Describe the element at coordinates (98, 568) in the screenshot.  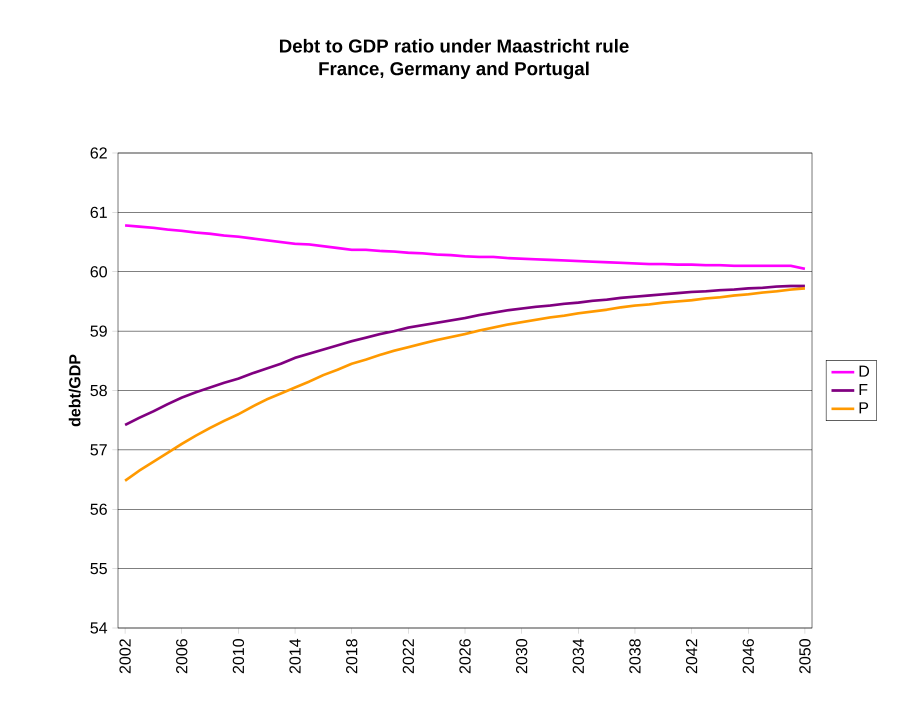
I see `y-tick-label: 55` at that location.